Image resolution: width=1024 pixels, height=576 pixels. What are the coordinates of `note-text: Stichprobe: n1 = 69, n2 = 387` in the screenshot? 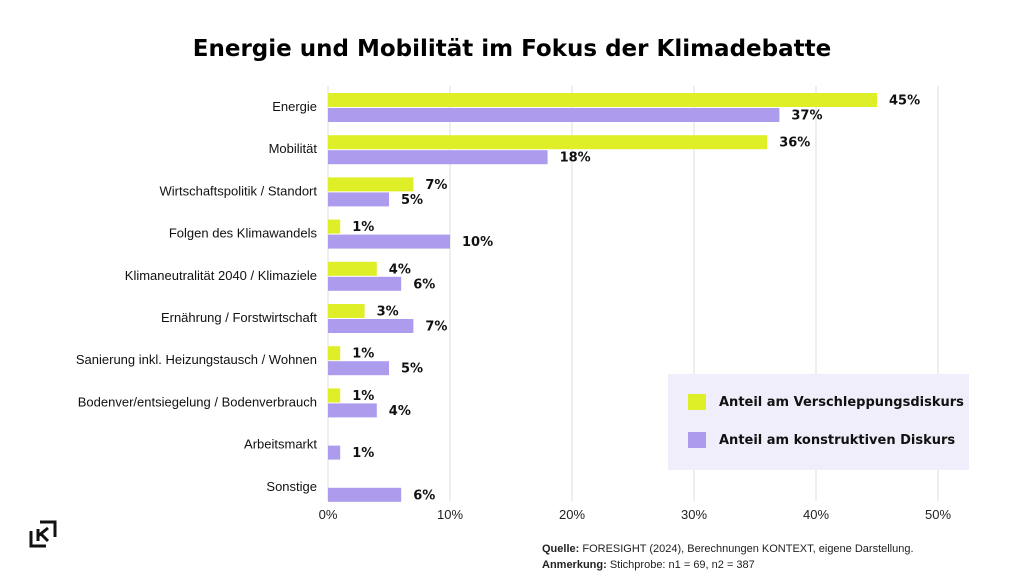 It's located at (682, 565).